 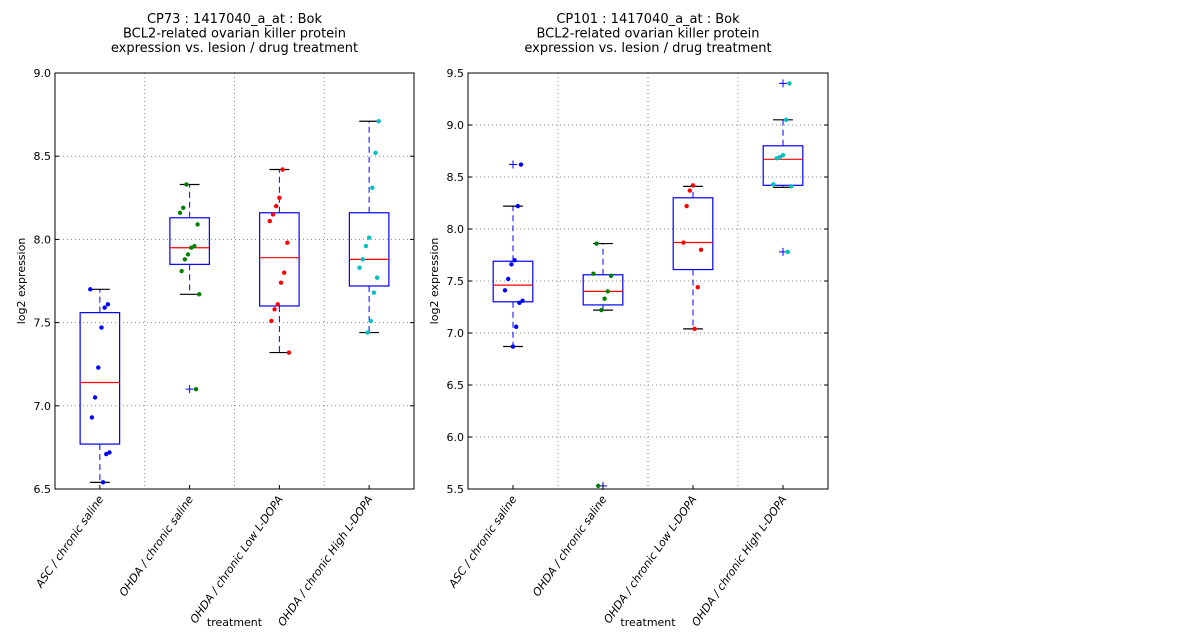 What do you see at coordinates (456, 437) in the screenshot?
I see `y-tick-label: 6.0` at bounding box center [456, 437].